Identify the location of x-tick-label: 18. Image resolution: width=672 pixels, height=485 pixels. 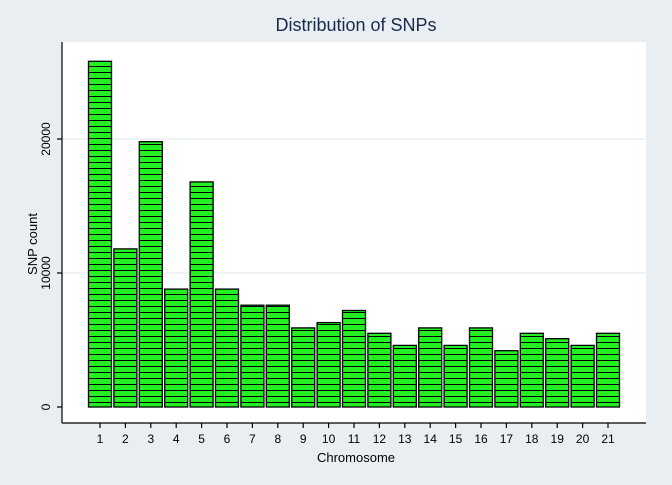
(532, 439).